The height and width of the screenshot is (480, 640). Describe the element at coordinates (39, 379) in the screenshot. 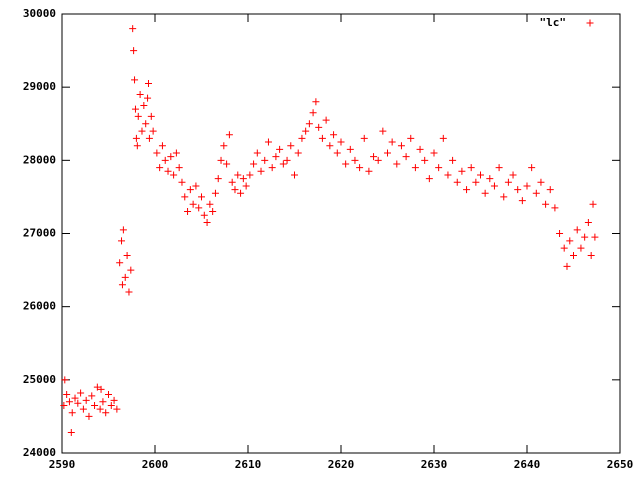

I see `y-tick-label: 25000` at that location.